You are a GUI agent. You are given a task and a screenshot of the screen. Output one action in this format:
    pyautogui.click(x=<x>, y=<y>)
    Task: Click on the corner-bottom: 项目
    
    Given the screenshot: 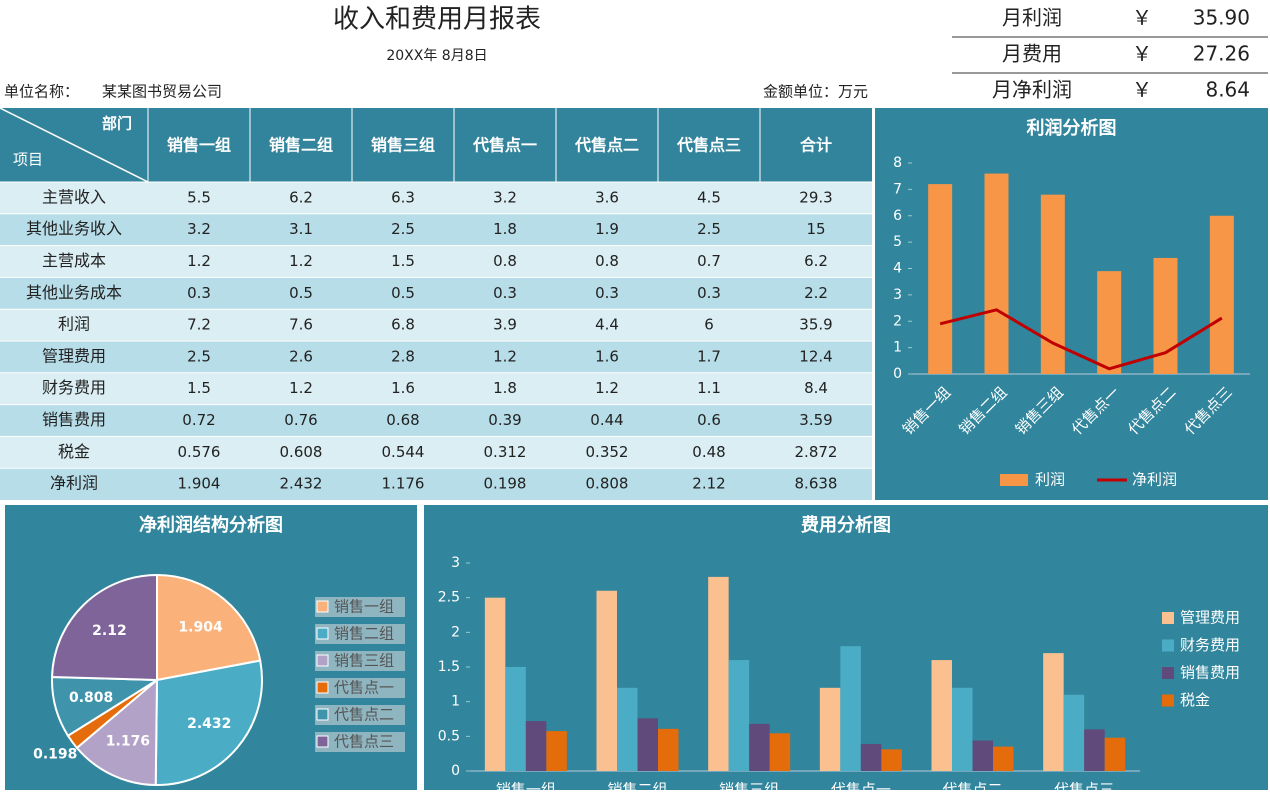 What is the action you would take?
    pyautogui.click(x=28, y=160)
    